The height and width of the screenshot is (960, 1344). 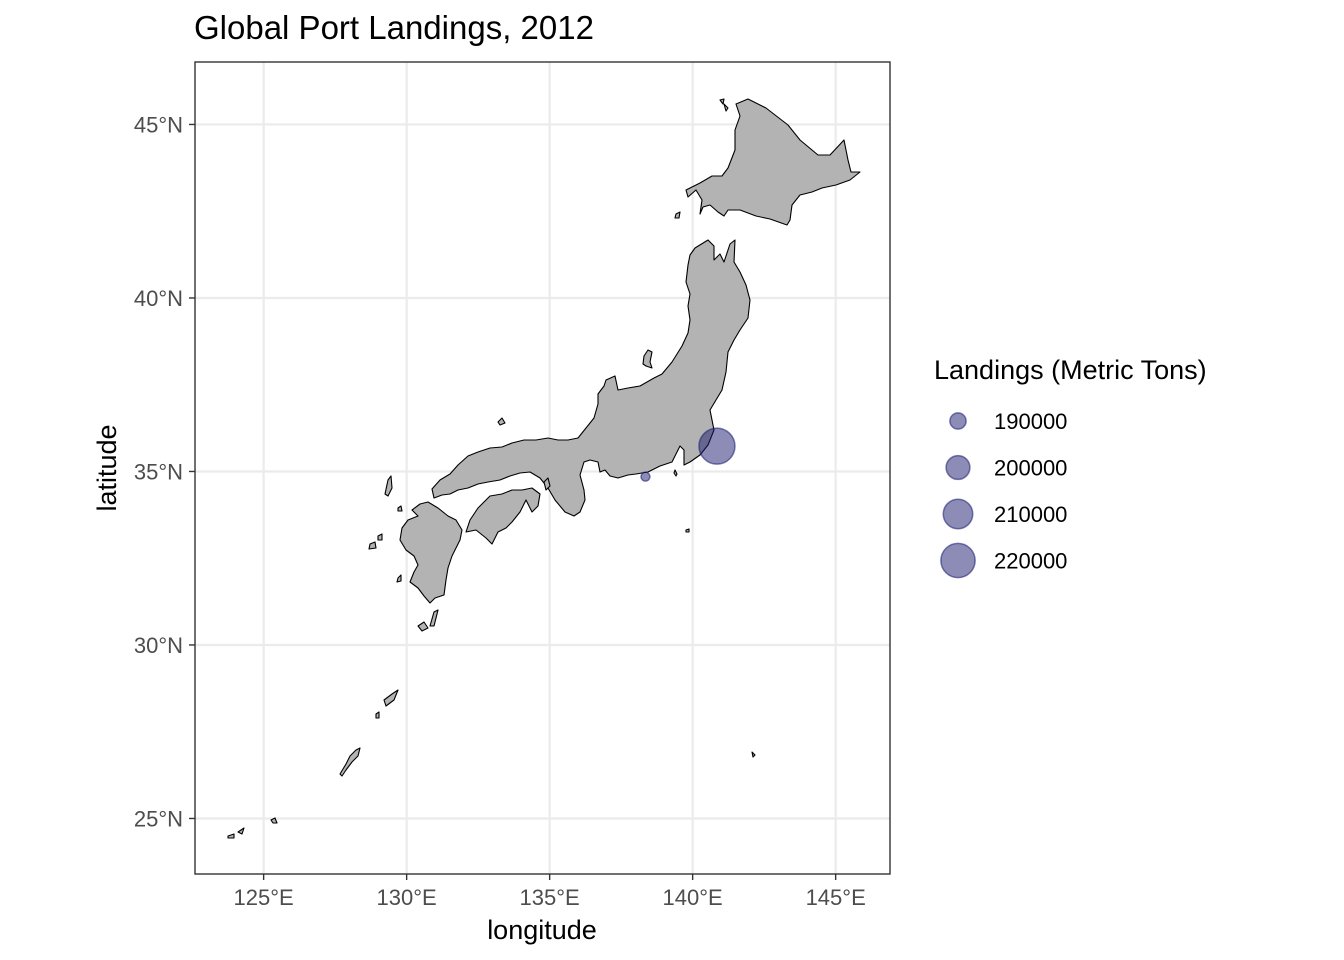 What do you see at coordinates (542, 930) in the screenshot?
I see `x-axis-title: longitude` at bounding box center [542, 930].